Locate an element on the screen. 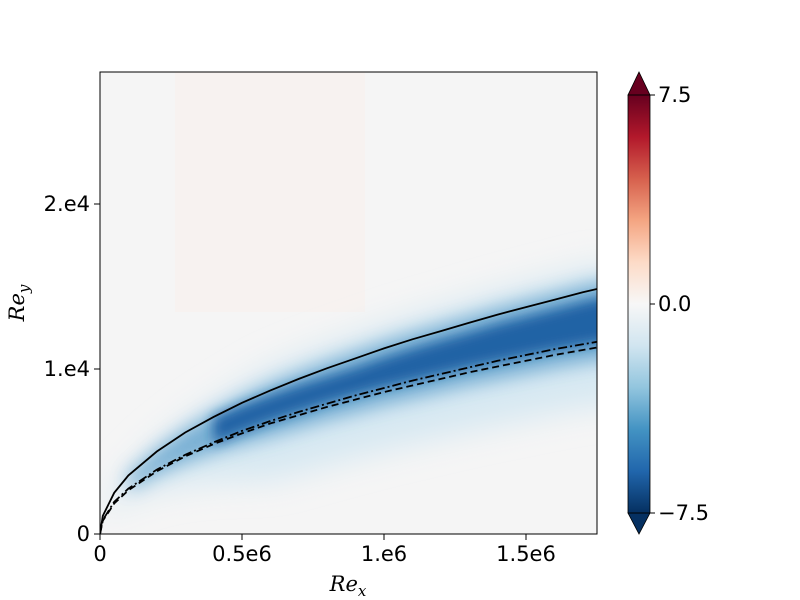  y-tick-label: 1.e4 is located at coordinates (67, 369).